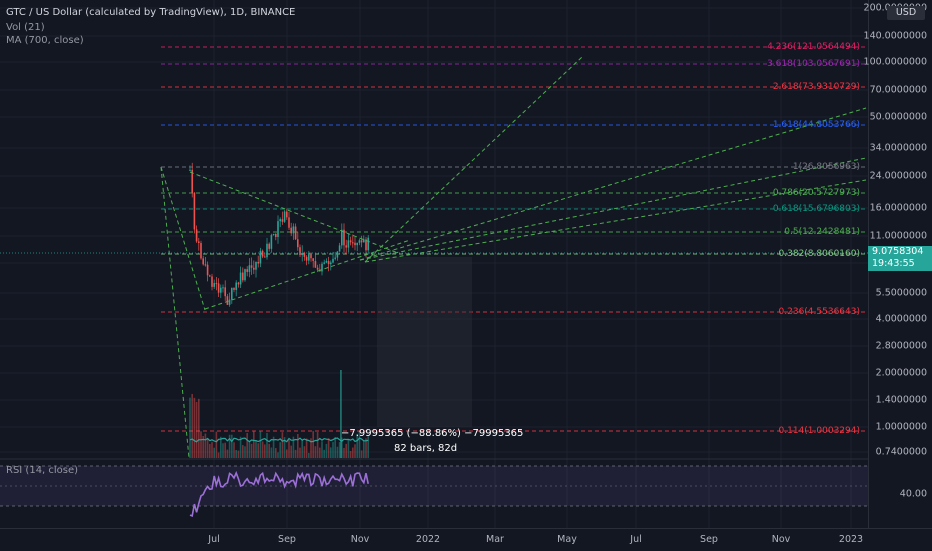  What do you see at coordinates (45, 40) in the screenshot?
I see `ma-legend: MA (700, close)` at bounding box center [45, 40].